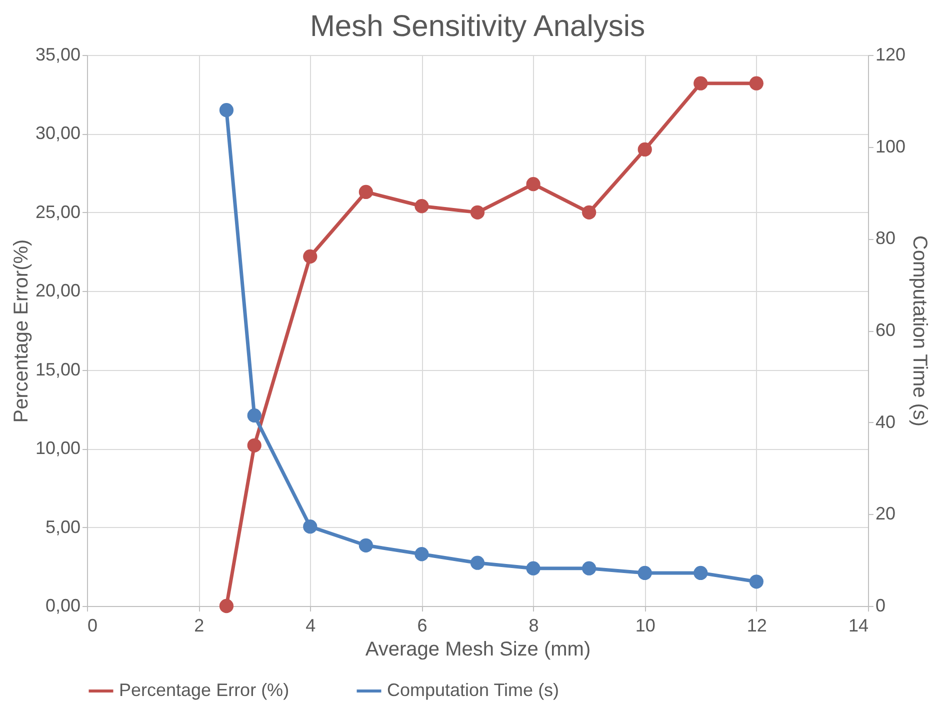 This screenshot has height=724, width=940. What do you see at coordinates (645, 626) in the screenshot?
I see `x-tick-label: 10` at bounding box center [645, 626].